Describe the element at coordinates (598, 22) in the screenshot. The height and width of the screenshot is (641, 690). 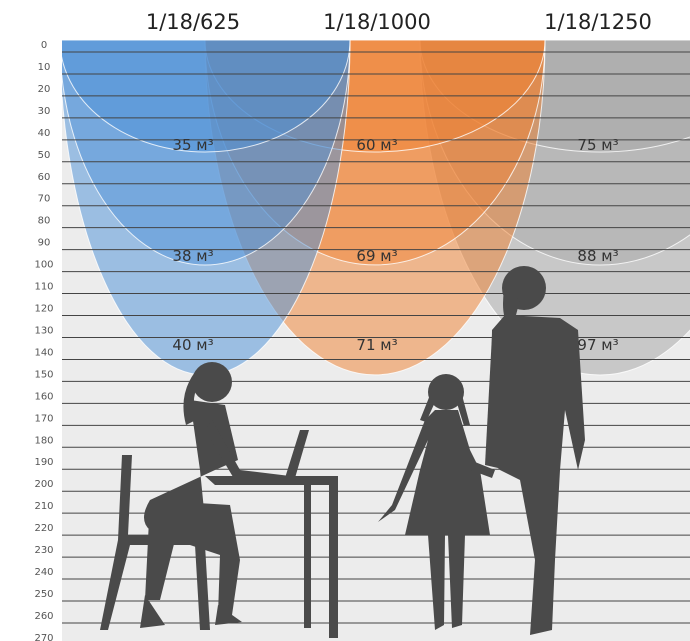
I see `column-title: 1/18/1250` at that location.